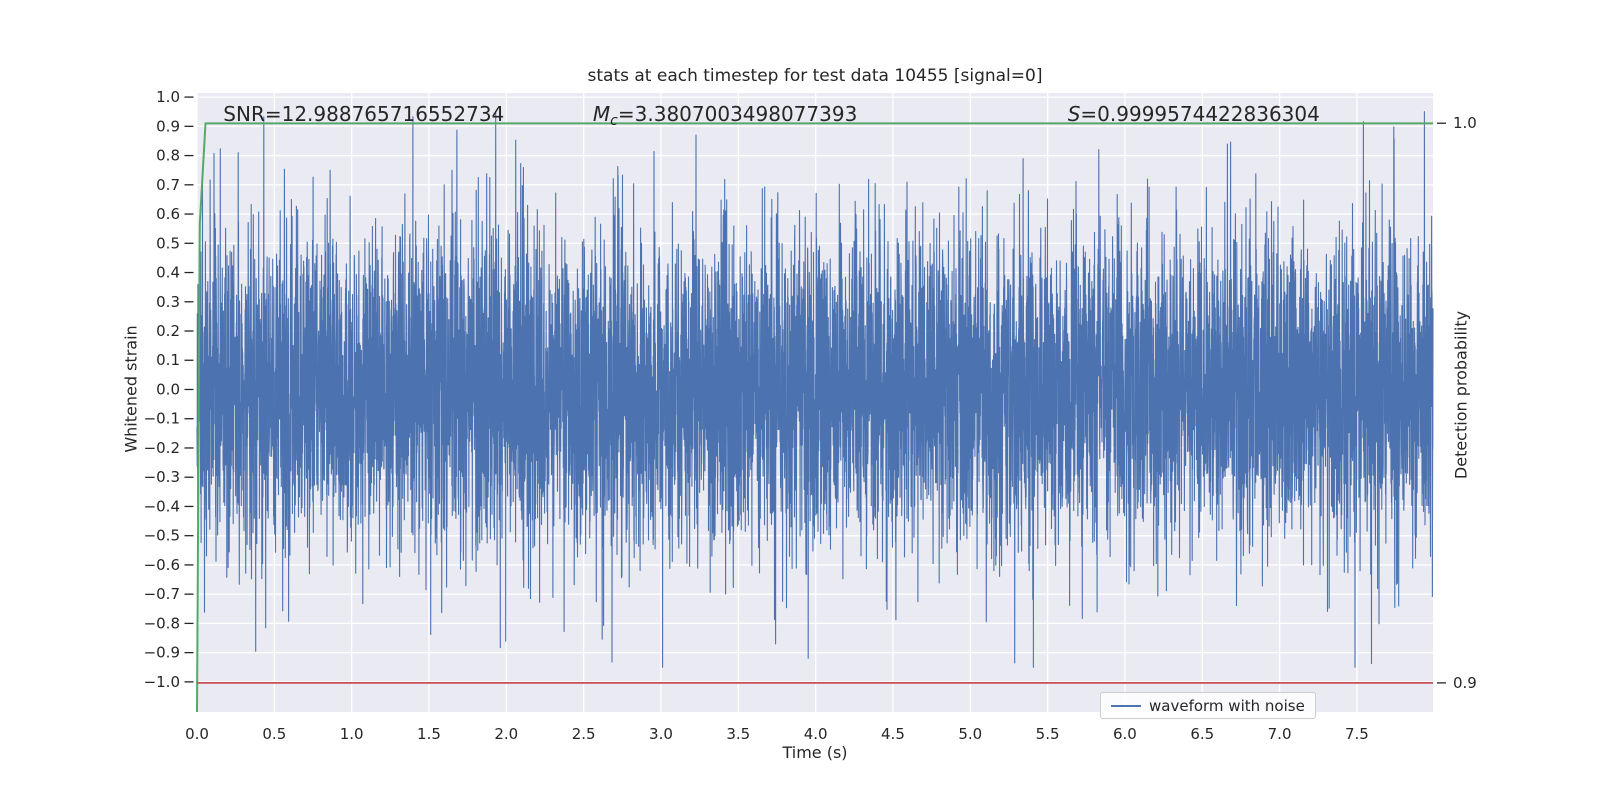  What do you see at coordinates (352, 734) in the screenshot?
I see `tick-label-x: 1.0` at bounding box center [352, 734].